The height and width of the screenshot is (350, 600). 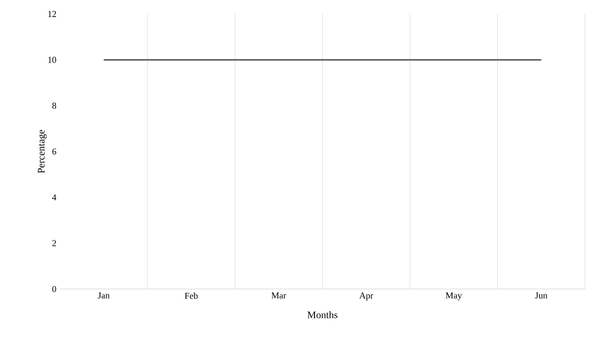 What do you see at coordinates (191, 295) in the screenshot?
I see `x-tick-label: Feb` at bounding box center [191, 295].